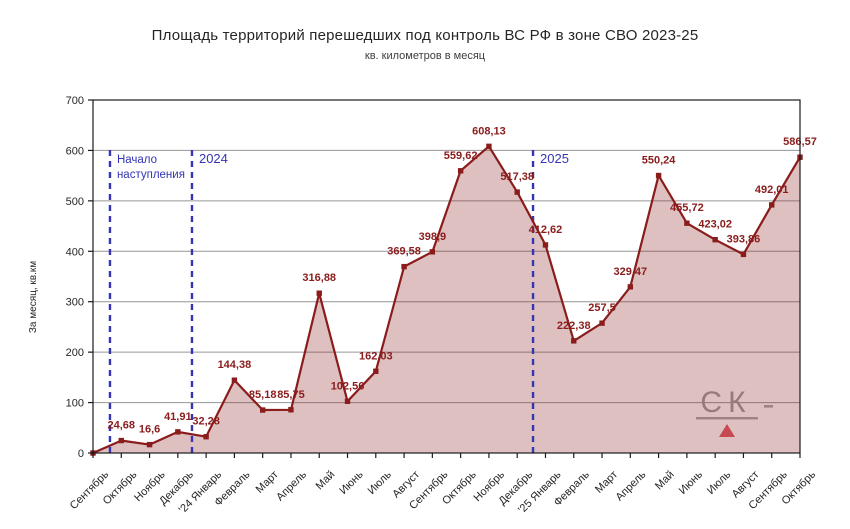 The image size is (850, 529). What do you see at coordinates (81, 454) in the screenshot?
I see `y-tick-label: 0` at bounding box center [81, 454].